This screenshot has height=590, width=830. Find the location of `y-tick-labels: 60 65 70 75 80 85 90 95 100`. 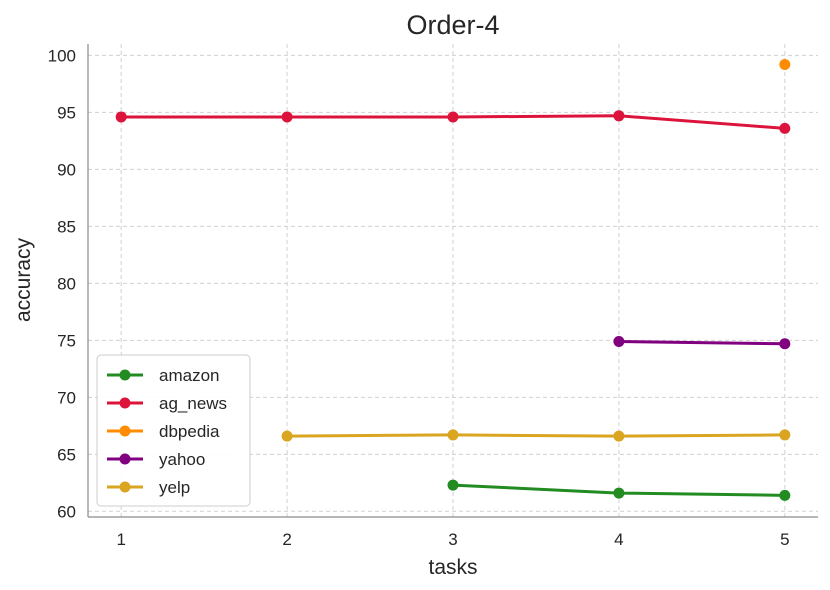

y-tick-labels: 60 65 70 75 80 85 90 95 100 is located at coordinates (62, 283).